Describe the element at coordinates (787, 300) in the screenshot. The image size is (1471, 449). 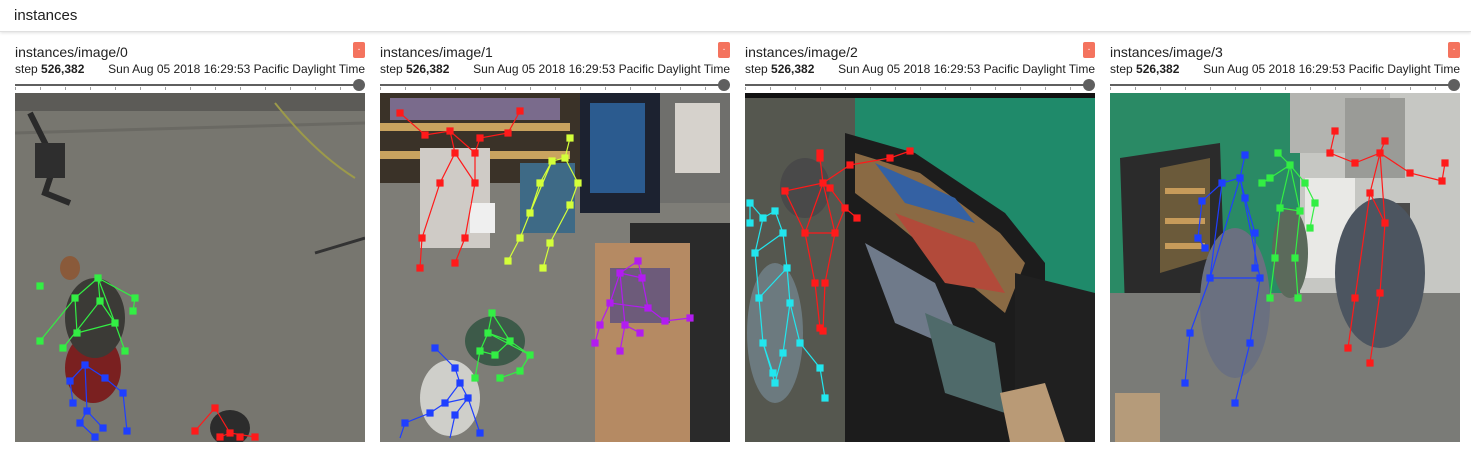
I see `skeleton-cyan` at that location.